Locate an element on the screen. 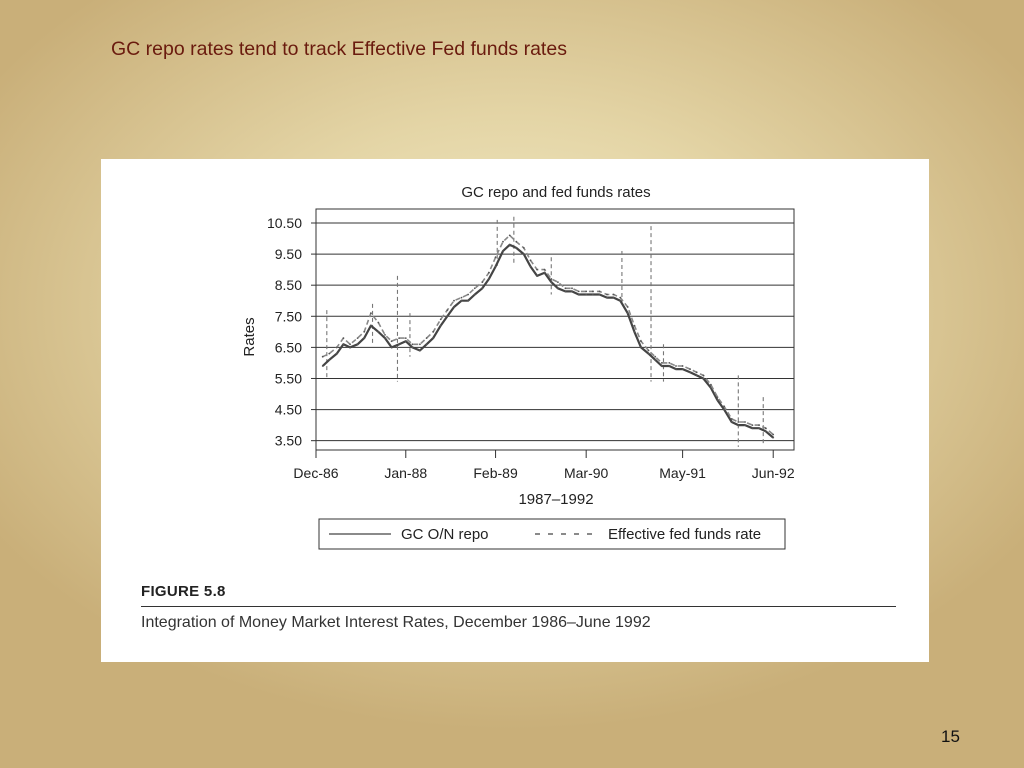  y-tick-label: 10.50 is located at coordinates (284, 223).